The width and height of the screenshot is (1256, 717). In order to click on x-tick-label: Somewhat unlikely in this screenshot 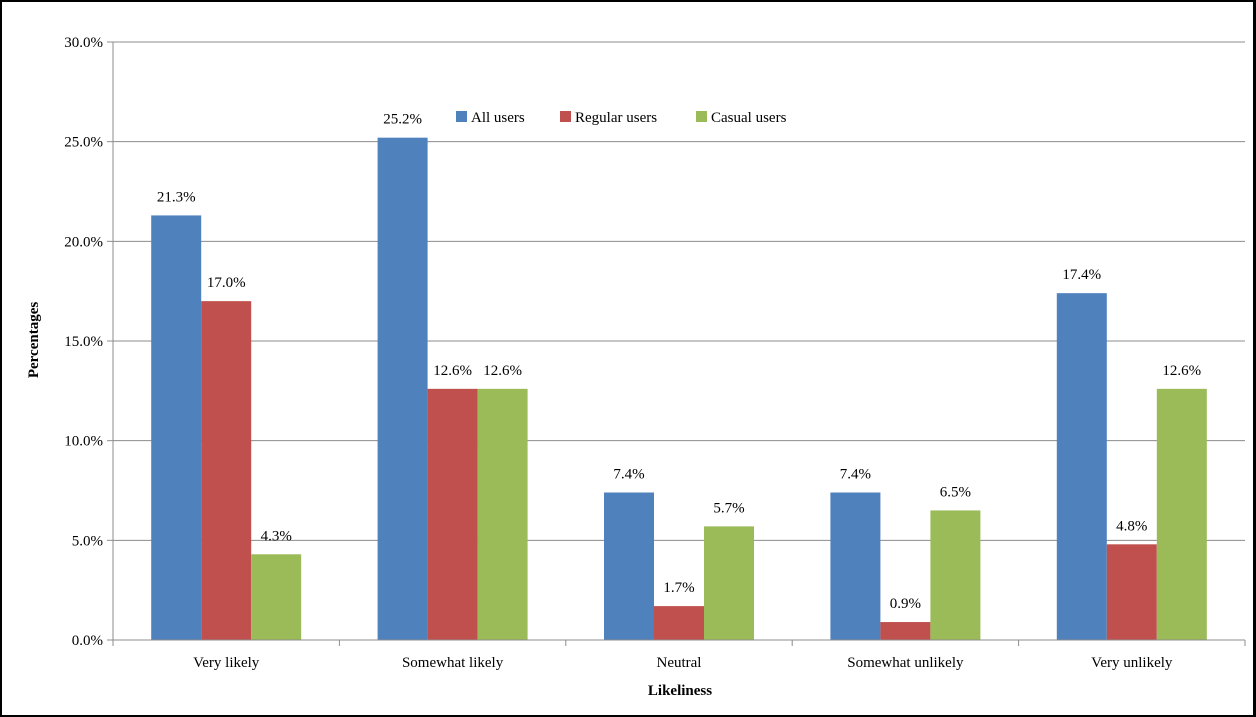, I will do `click(905, 663)`.